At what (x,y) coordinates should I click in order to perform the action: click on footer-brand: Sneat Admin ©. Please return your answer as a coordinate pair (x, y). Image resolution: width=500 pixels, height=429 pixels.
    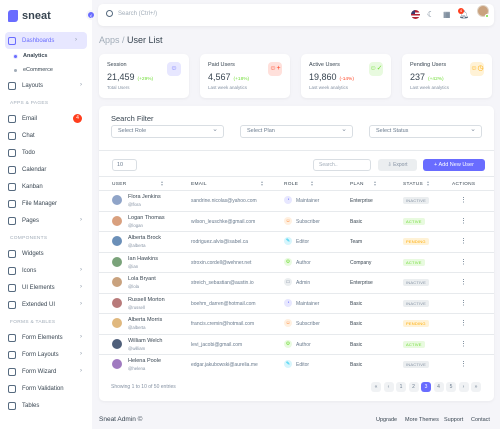
    Looking at the image, I should click on (120, 419).